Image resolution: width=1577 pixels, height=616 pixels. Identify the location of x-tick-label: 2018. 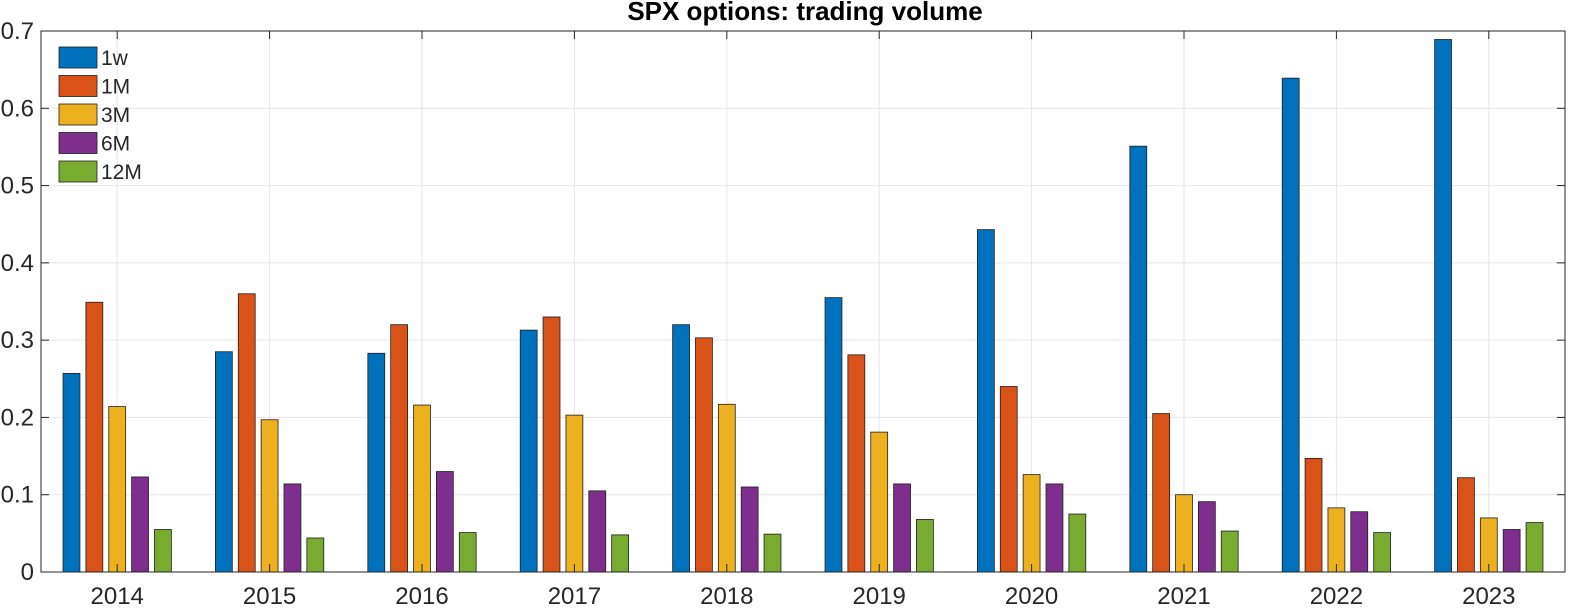
(726, 596).